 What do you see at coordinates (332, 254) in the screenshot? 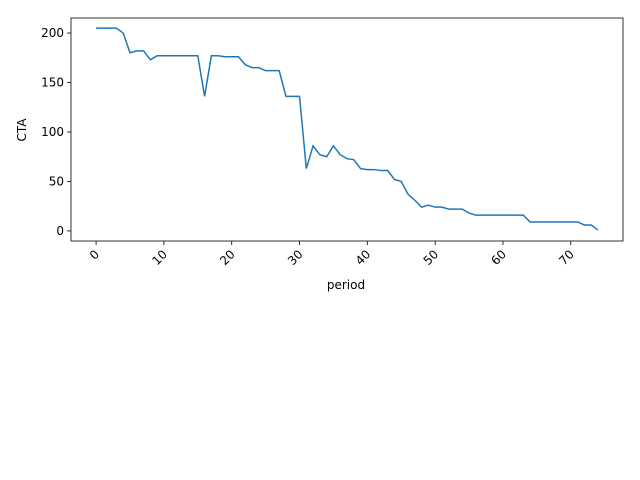
I see `x-axis-ticks: 0 10 20 30 40 50 60 70` at bounding box center [332, 254].